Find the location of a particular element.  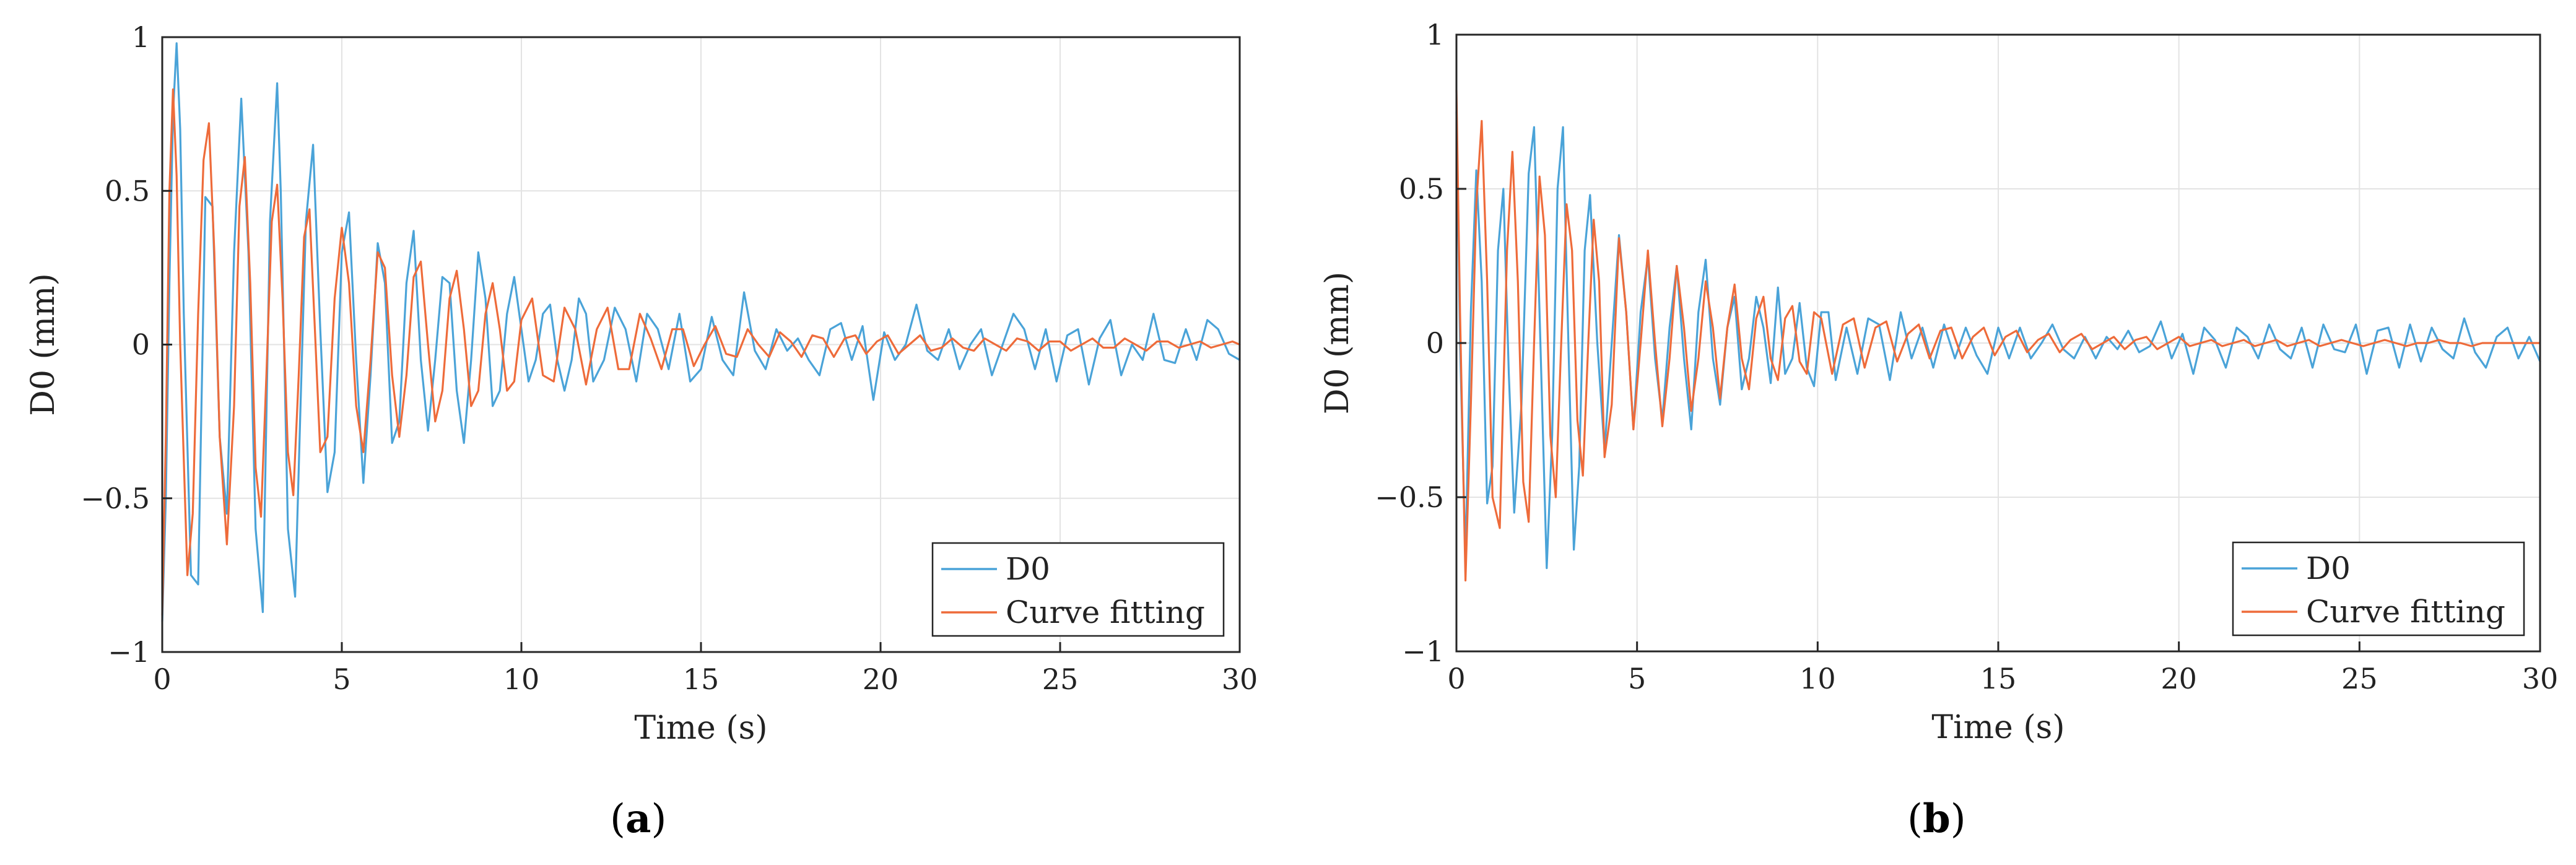

panel-label-b: (b) is located at coordinates (1936, 819).